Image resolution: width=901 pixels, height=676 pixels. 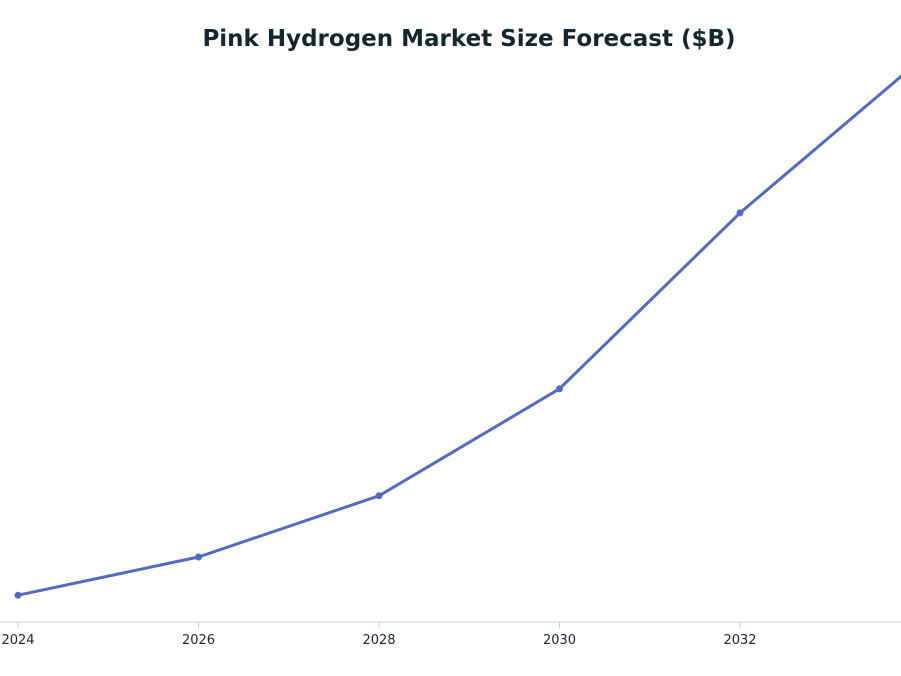 I want to click on x-tick-label: 2024, so click(x=17, y=640).